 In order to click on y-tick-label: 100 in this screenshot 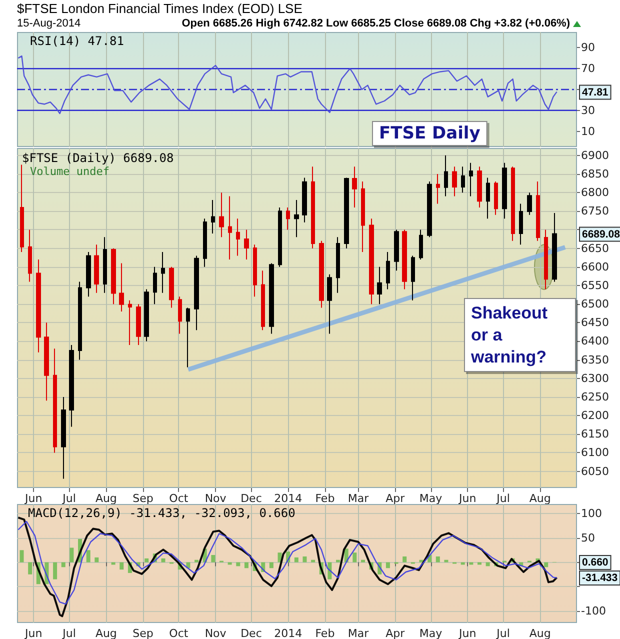, I will do `click(591, 513)`.